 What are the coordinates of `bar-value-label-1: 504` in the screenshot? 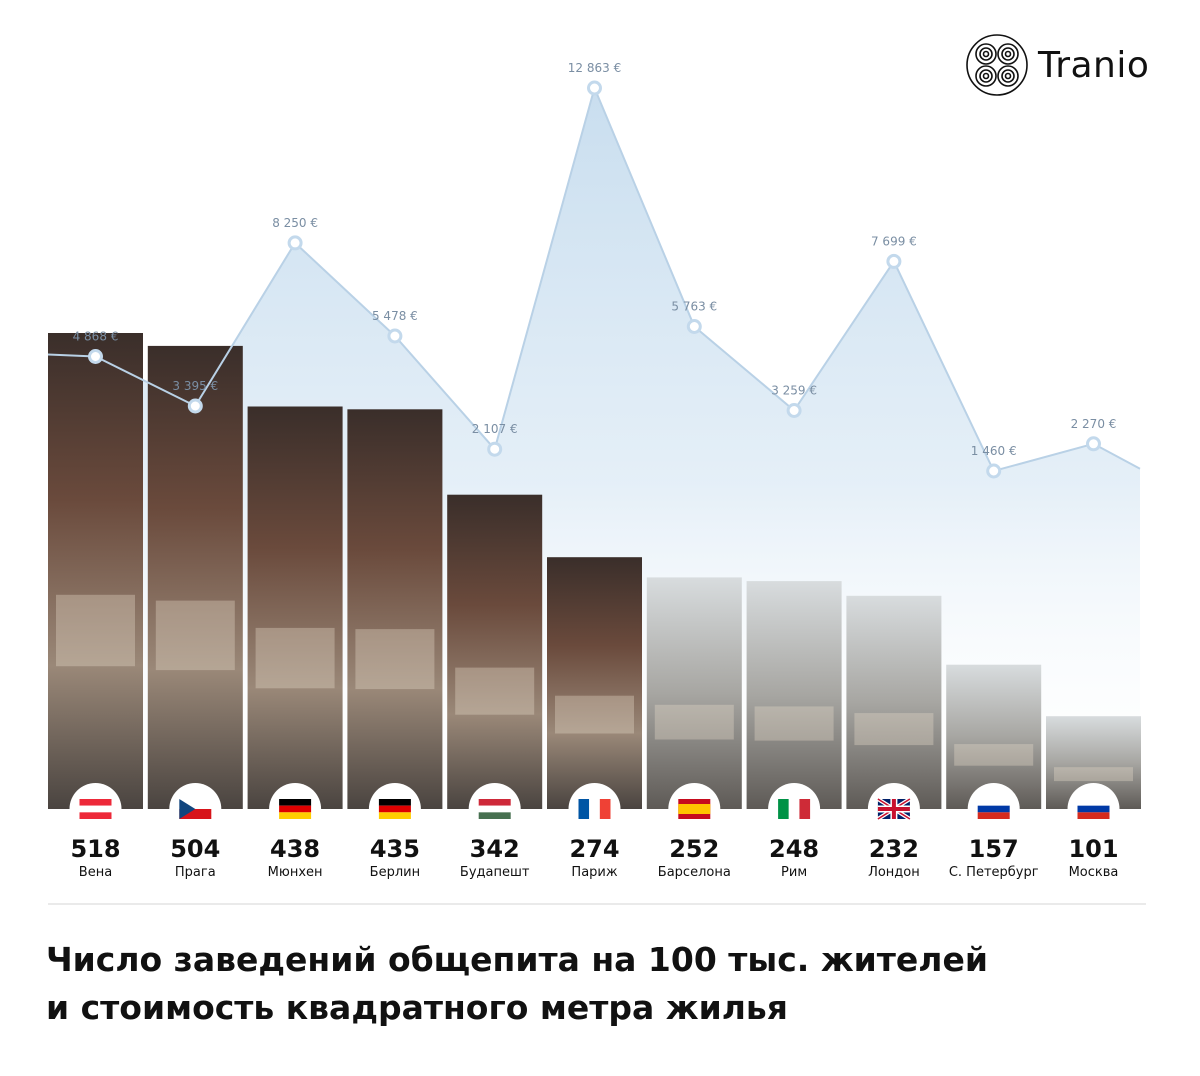 It's located at (195, 849).